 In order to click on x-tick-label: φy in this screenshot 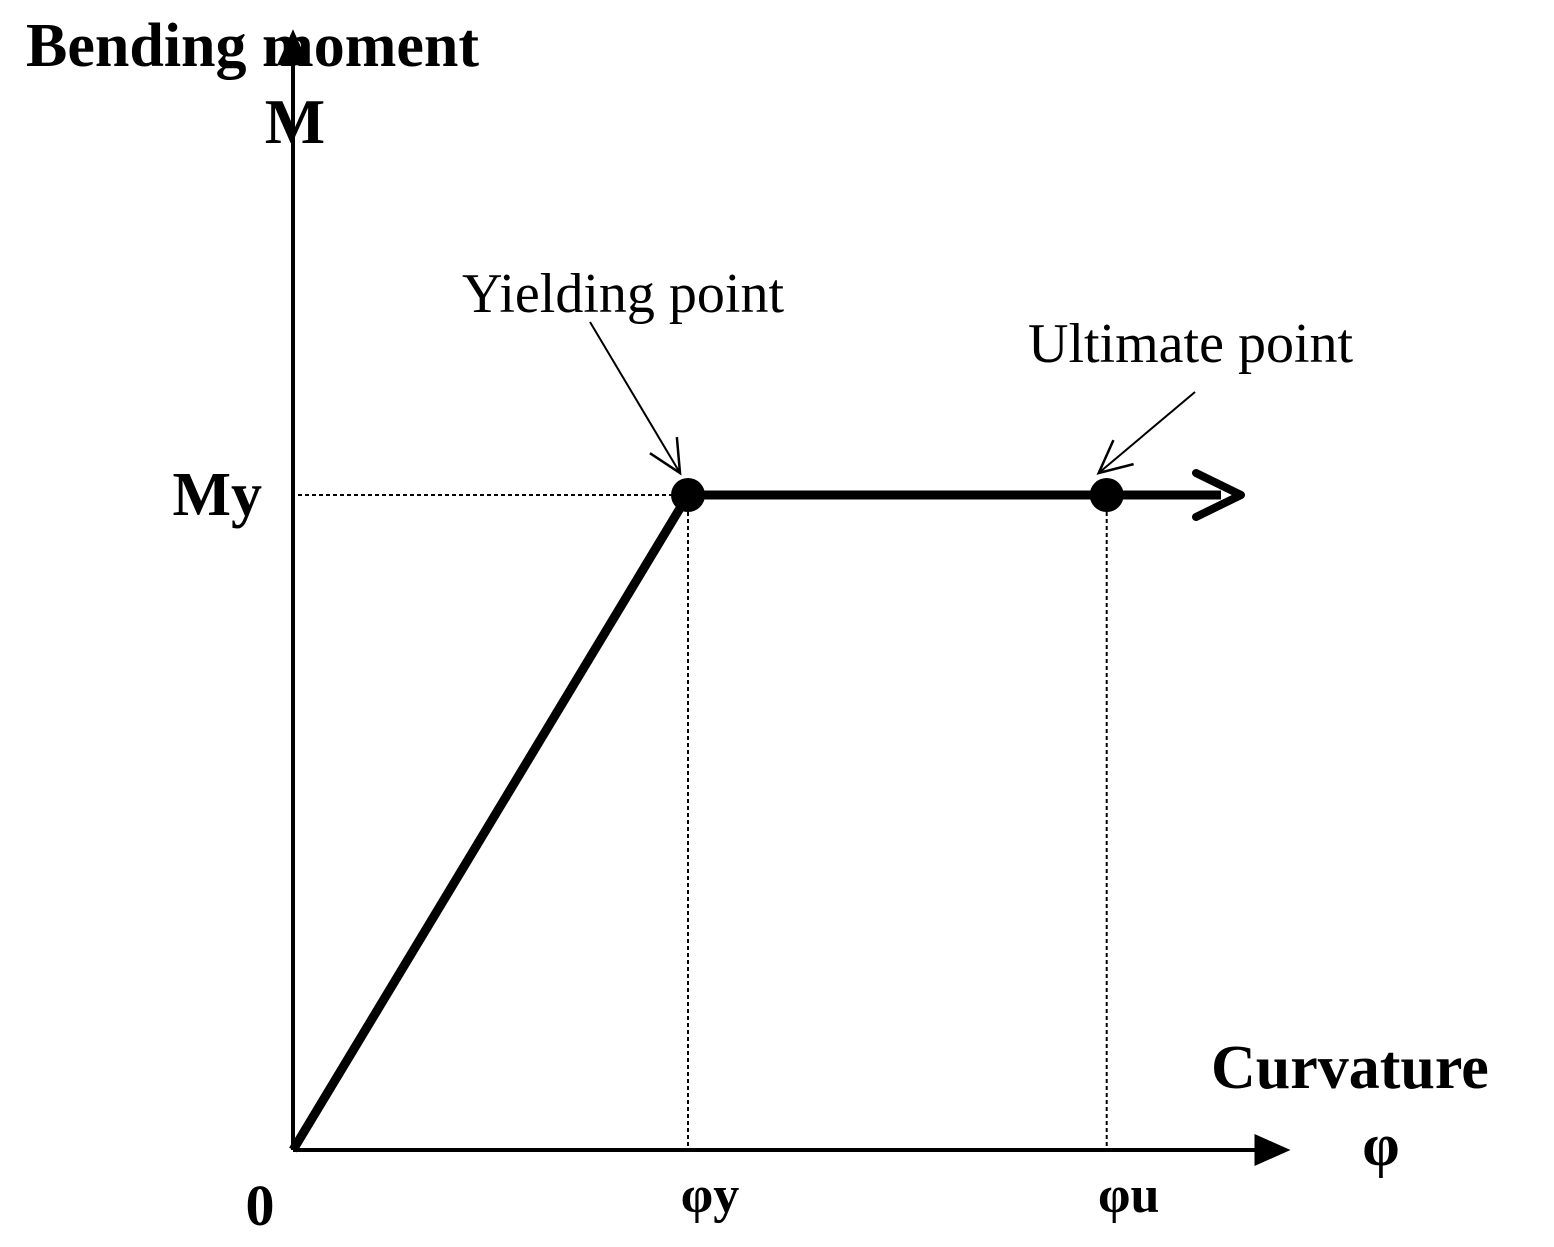, I will do `click(710, 1195)`.